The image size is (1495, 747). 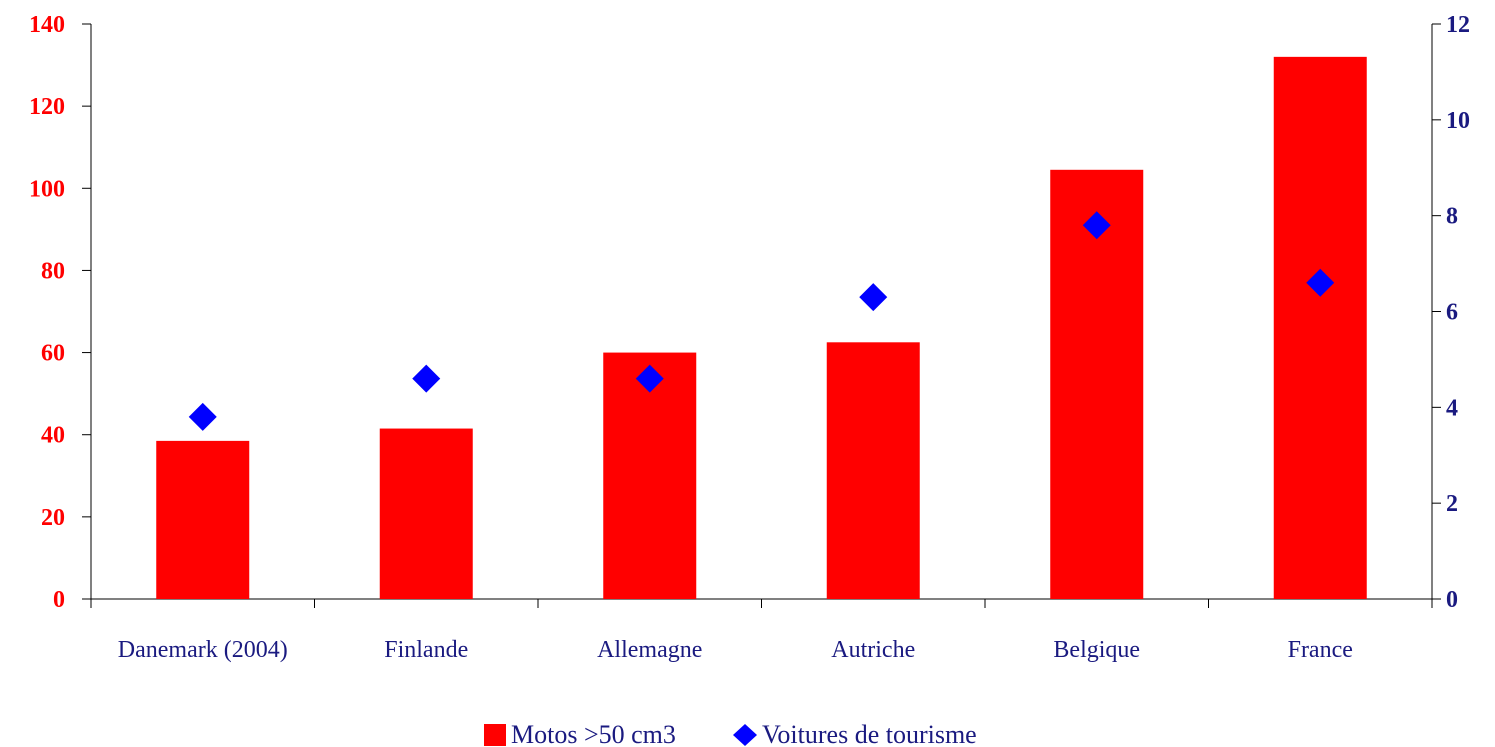 I want to click on legend: Motos >50 cm3 Voitures de tourisme, so click(x=730, y=733).